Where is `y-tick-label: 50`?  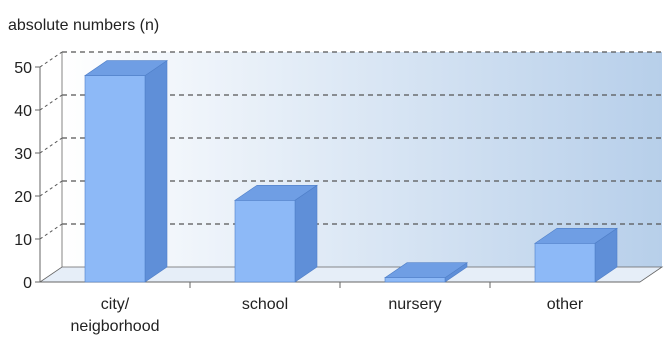 y-tick-label: 50 is located at coordinates (23, 68).